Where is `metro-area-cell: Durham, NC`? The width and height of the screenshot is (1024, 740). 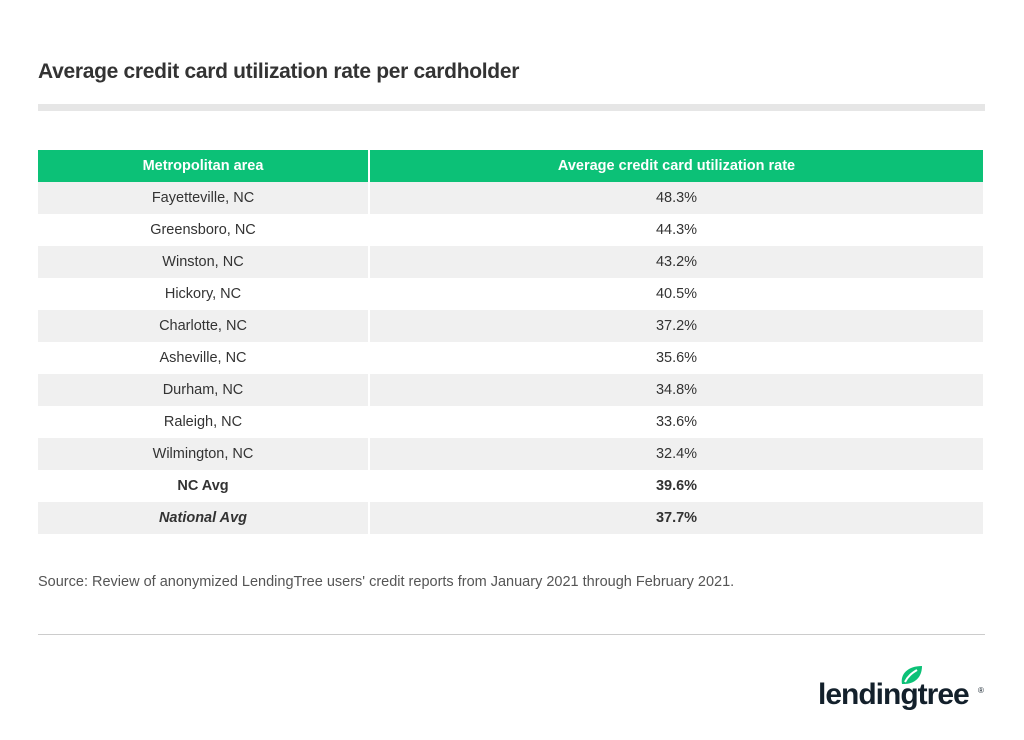
metro-area-cell: Durham, NC is located at coordinates (204, 390).